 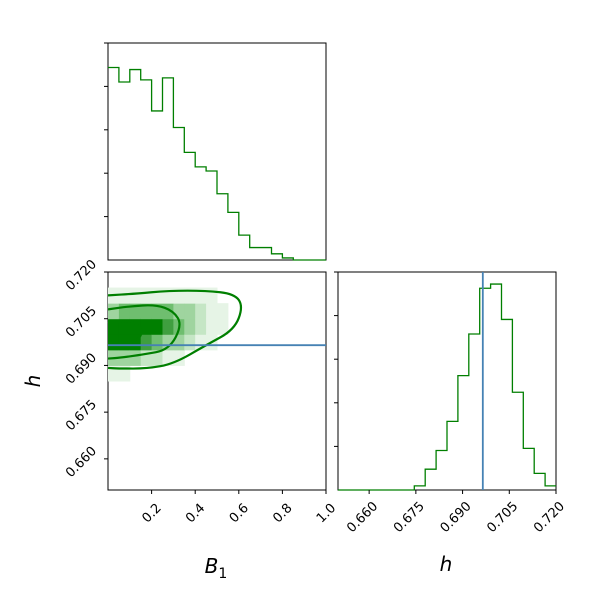 What do you see at coordinates (152, 513) in the screenshot?
I see `x-tick-label-b1: 0.2` at bounding box center [152, 513].